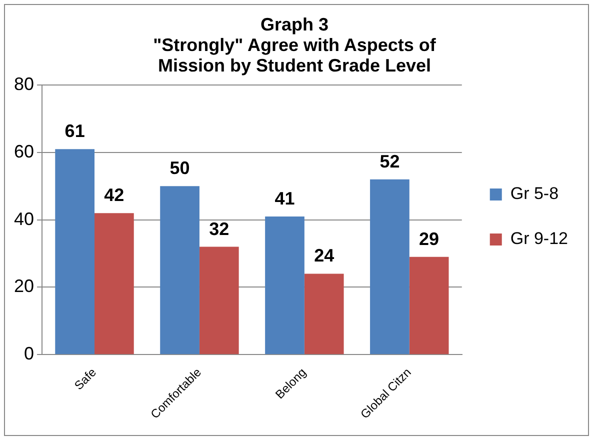  Describe the element at coordinates (534, 194) in the screenshot. I see `legend-label: Gr 5-8` at that location.